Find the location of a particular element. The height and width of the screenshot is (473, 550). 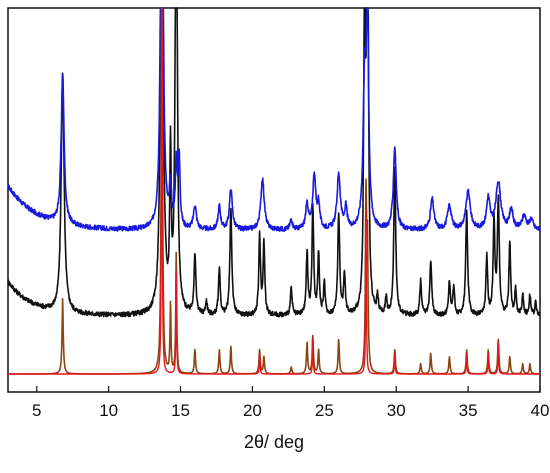

x-axis-label: 2θ/ deg is located at coordinates (274, 442).